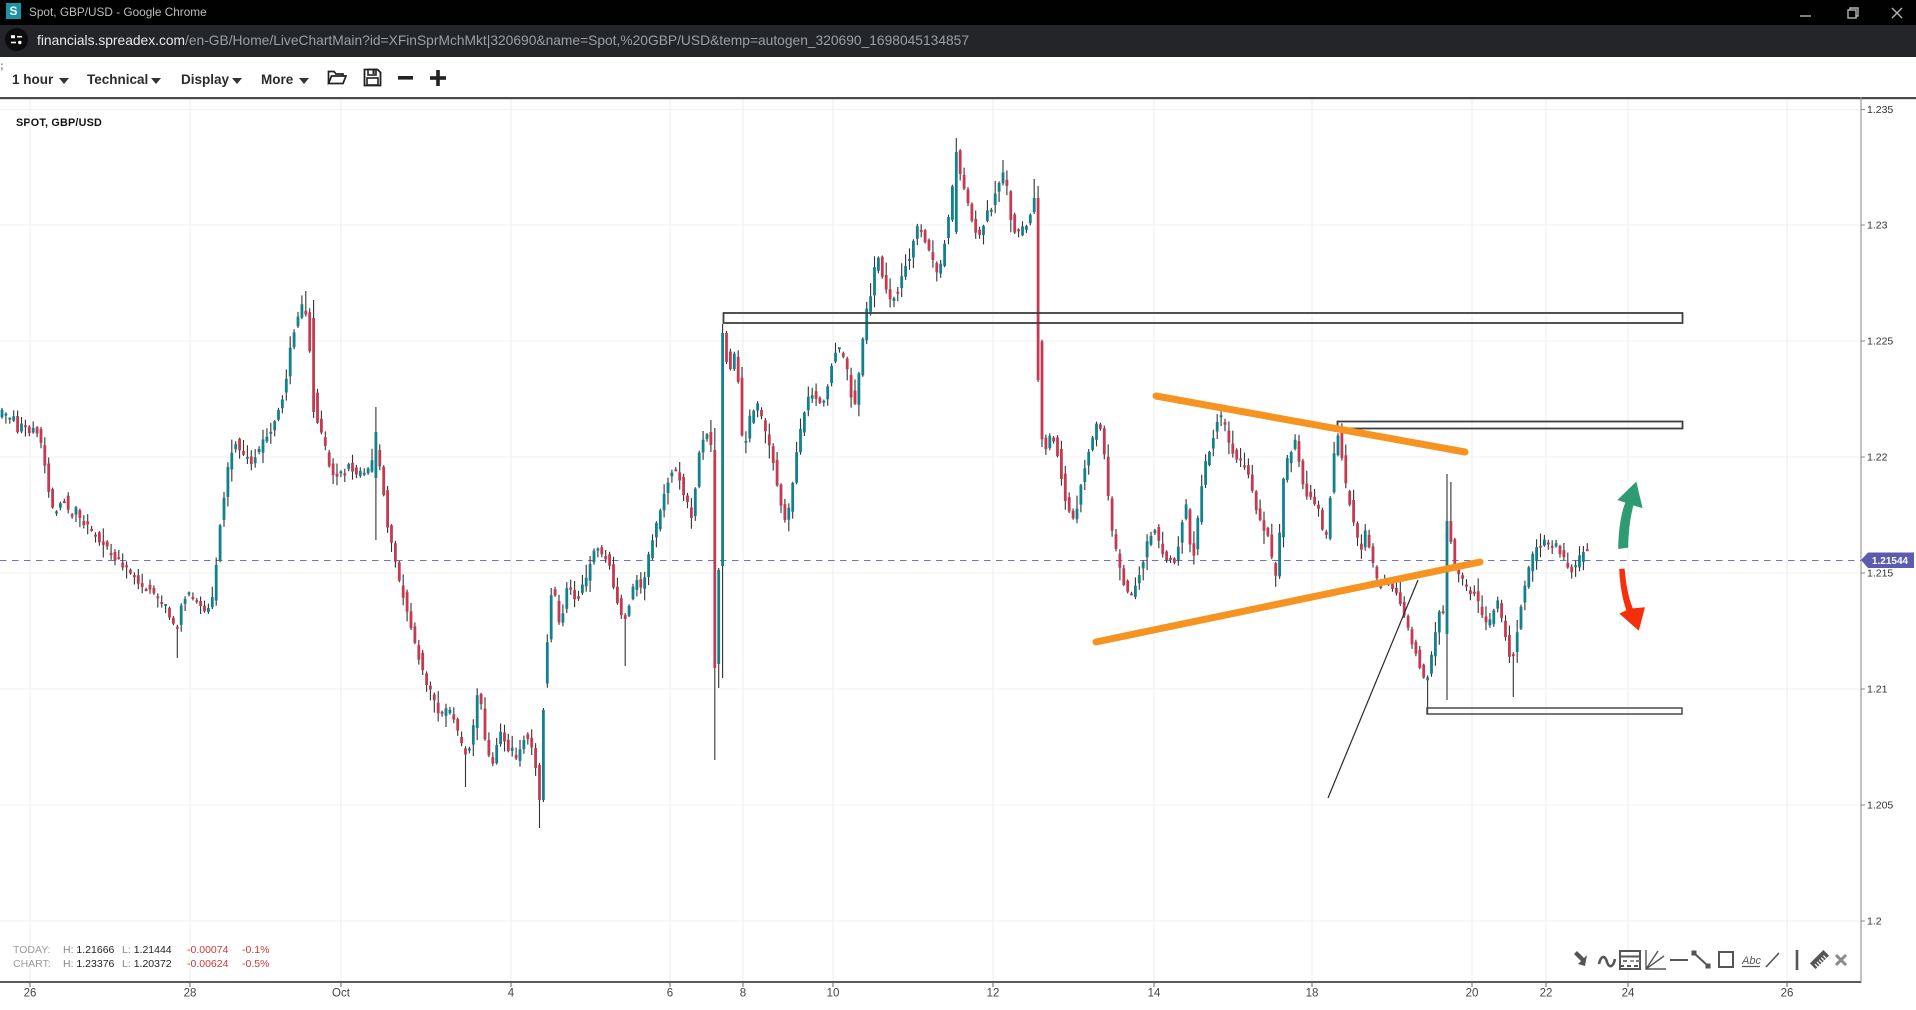  I want to click on svg-text: 20, so click(1472, 994).